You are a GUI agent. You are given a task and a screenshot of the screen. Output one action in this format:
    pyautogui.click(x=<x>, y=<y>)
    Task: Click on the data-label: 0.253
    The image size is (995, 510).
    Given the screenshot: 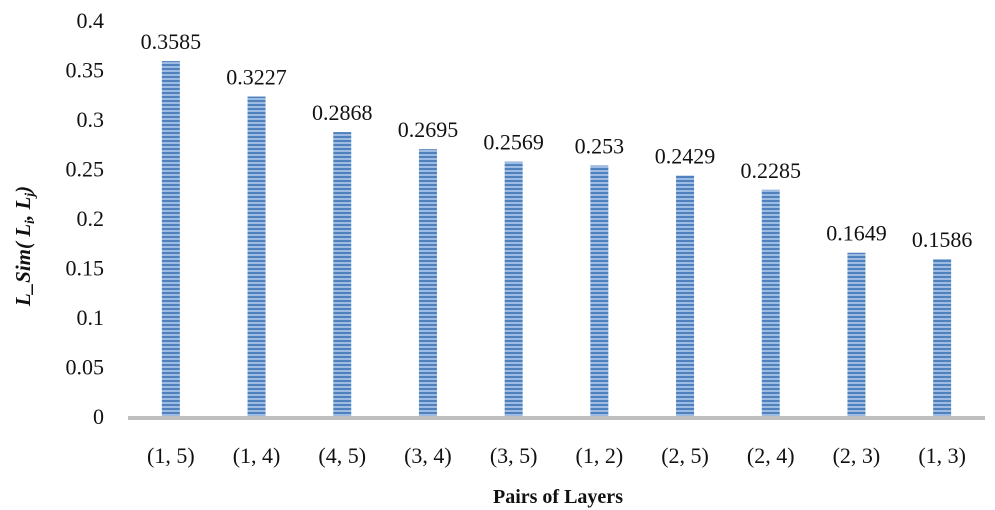 What is the action you would take?
    pyautogui.click(x=600, y=146)
    